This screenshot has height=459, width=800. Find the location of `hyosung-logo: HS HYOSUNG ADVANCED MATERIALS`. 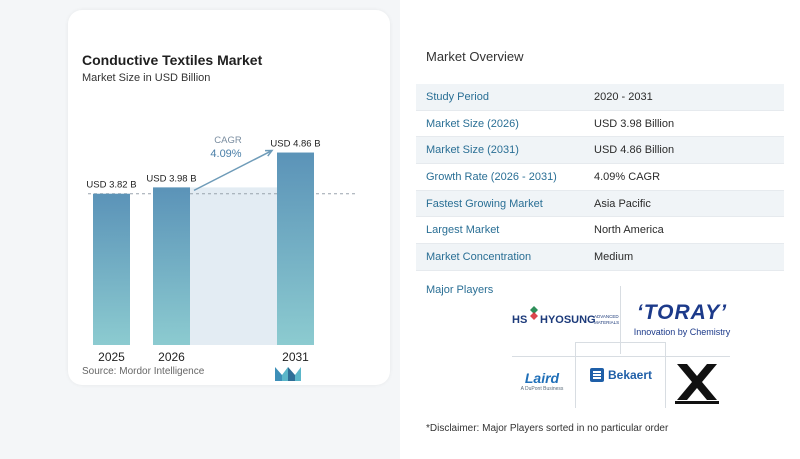

hyosung-logo: HS HYOSUNG ADVANCED MATERIALS is located at coordinates (564, 317).